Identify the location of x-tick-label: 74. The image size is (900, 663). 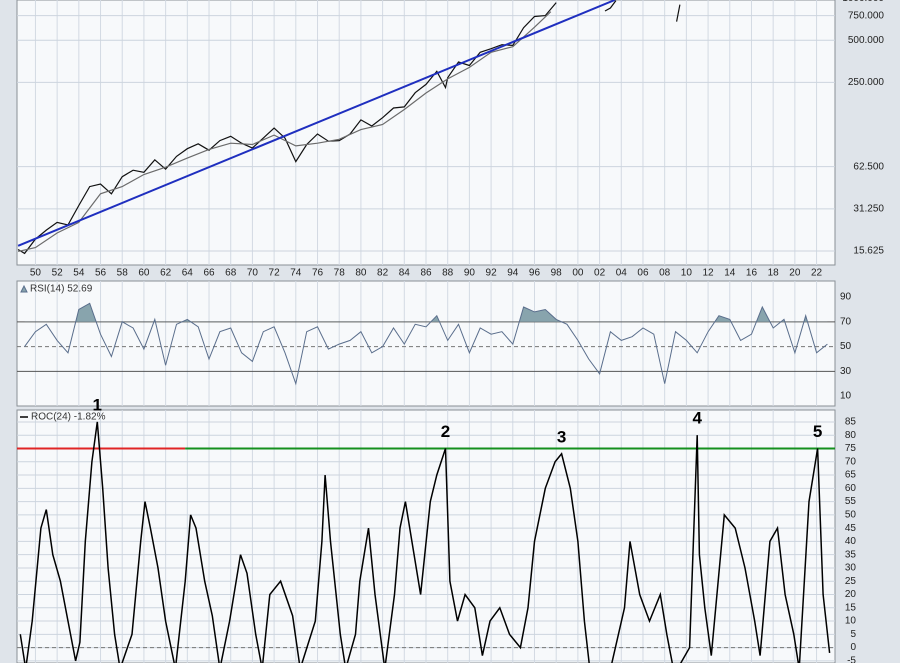
(296, 273).